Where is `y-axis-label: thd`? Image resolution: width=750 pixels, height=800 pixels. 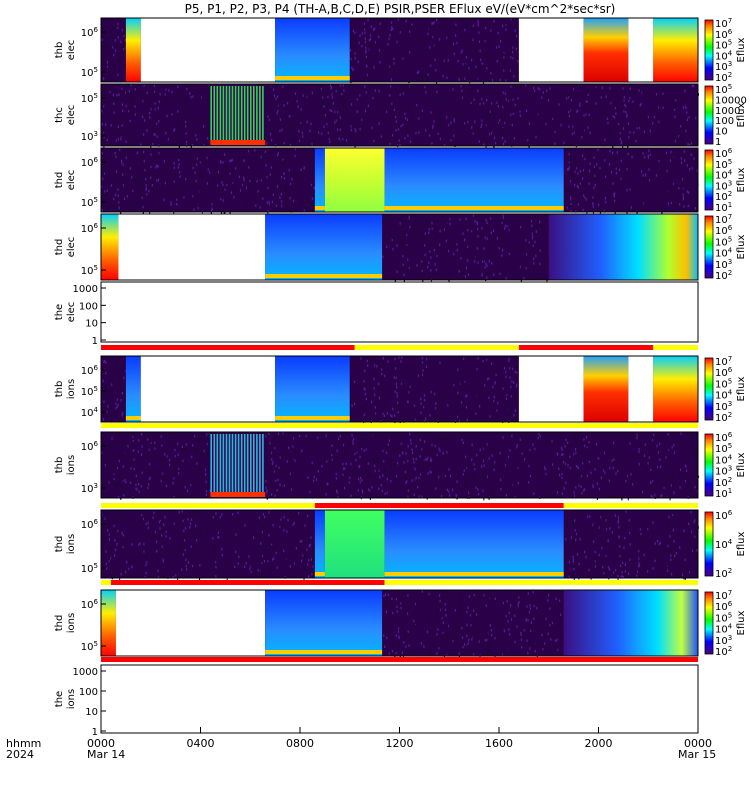
y-axis-label: thd is located at coordinates (59, 544).